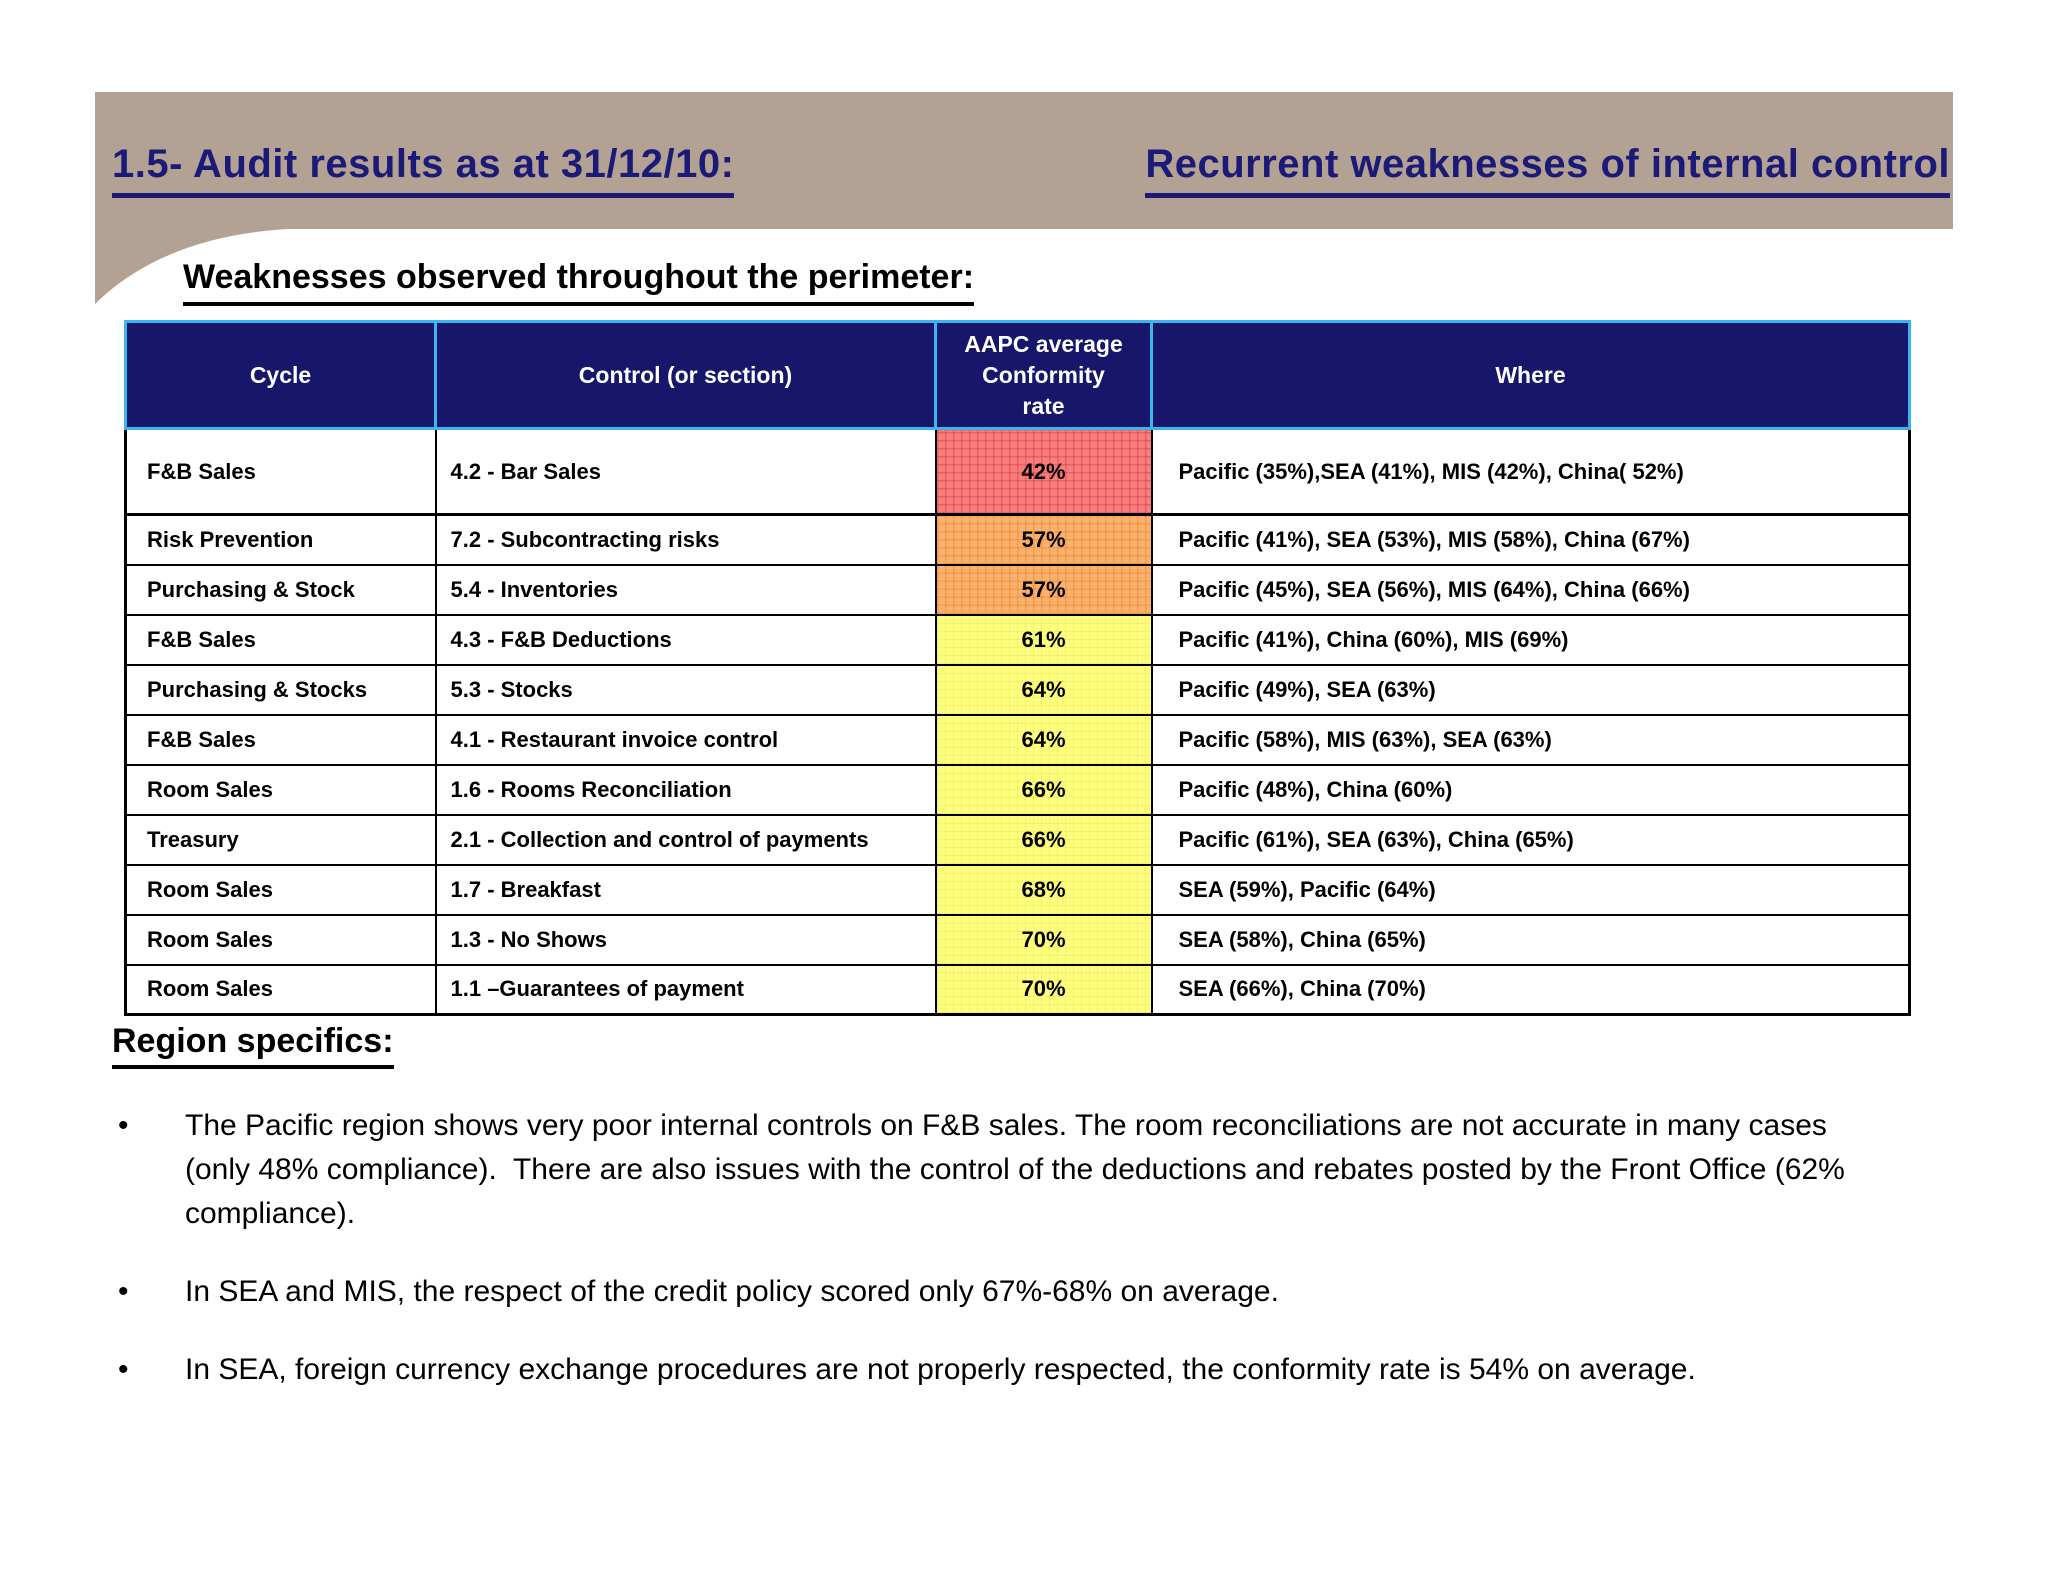 This screenshot has width=2048, height=1582. I want to click on rate-cell: 42%, so click(1043, 471).